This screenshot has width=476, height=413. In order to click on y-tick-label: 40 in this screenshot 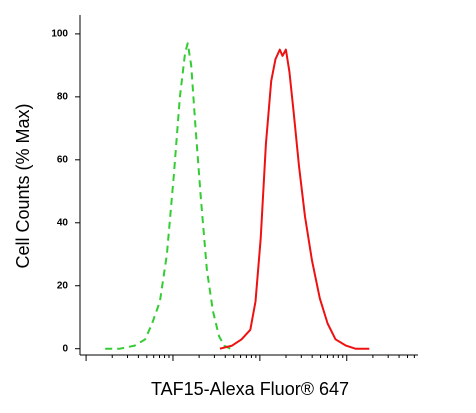, I will do `click(63, 222)`.